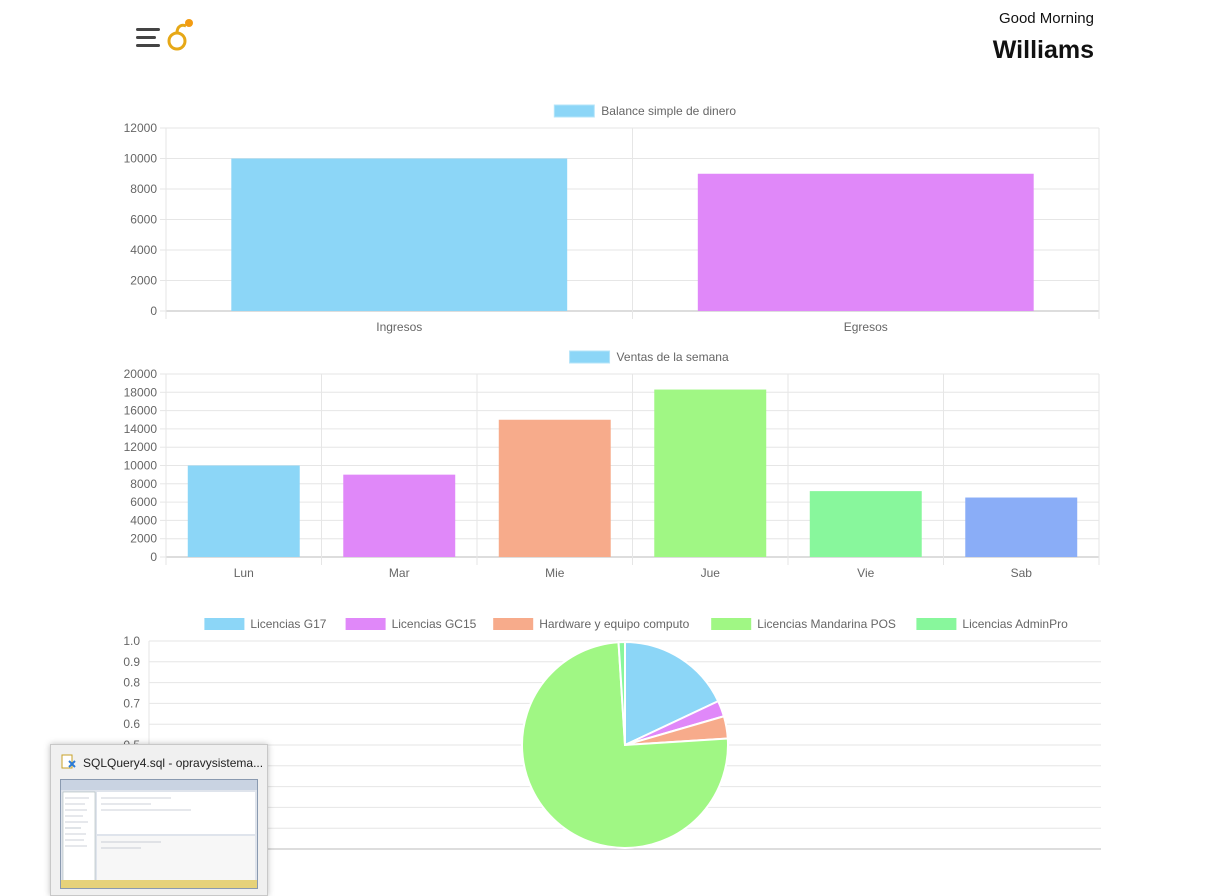 This screenshot has width=1207, height=896. Describe the element at coordinates (399, 327) in the screenshot. I see `x-tick-label: Ingresos` at that location.